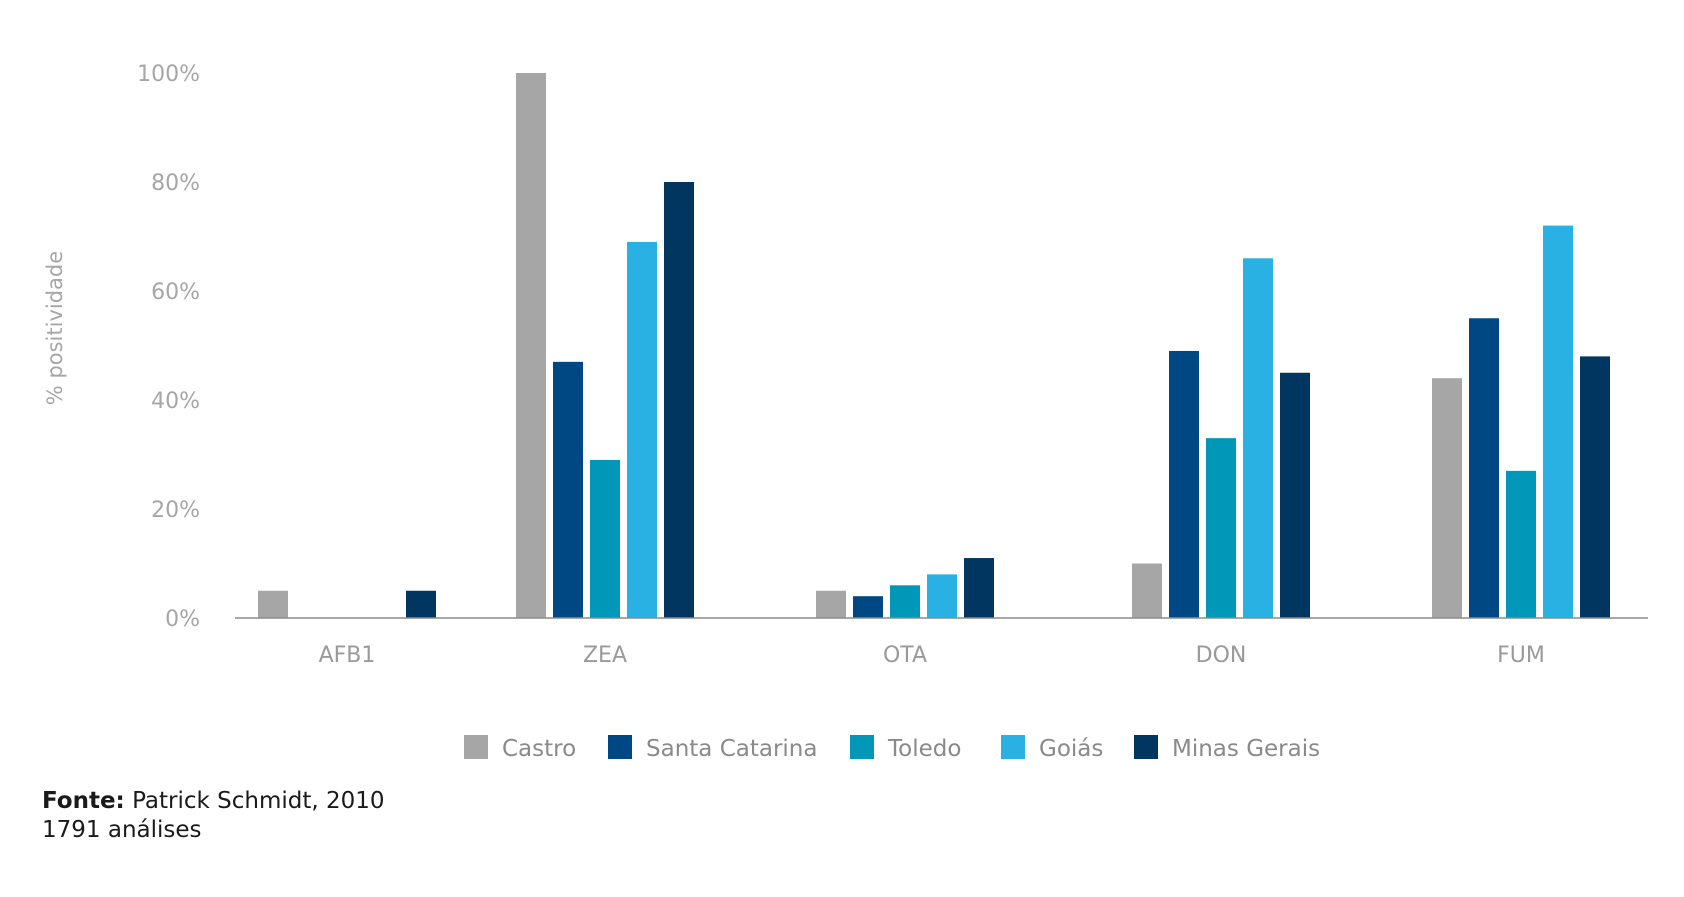 The width and height of the screenshot is (1684, 897). I want to click on y-tick-label: 40%, so click(175, 401).